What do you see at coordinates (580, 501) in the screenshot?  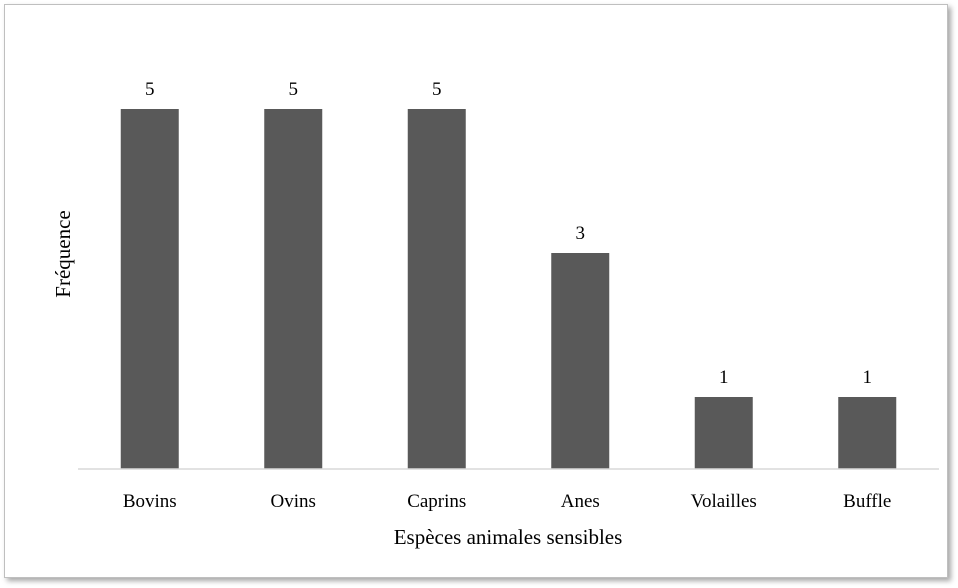 I see `tick-label-anes: Anes` at bounding box center [580, 501].